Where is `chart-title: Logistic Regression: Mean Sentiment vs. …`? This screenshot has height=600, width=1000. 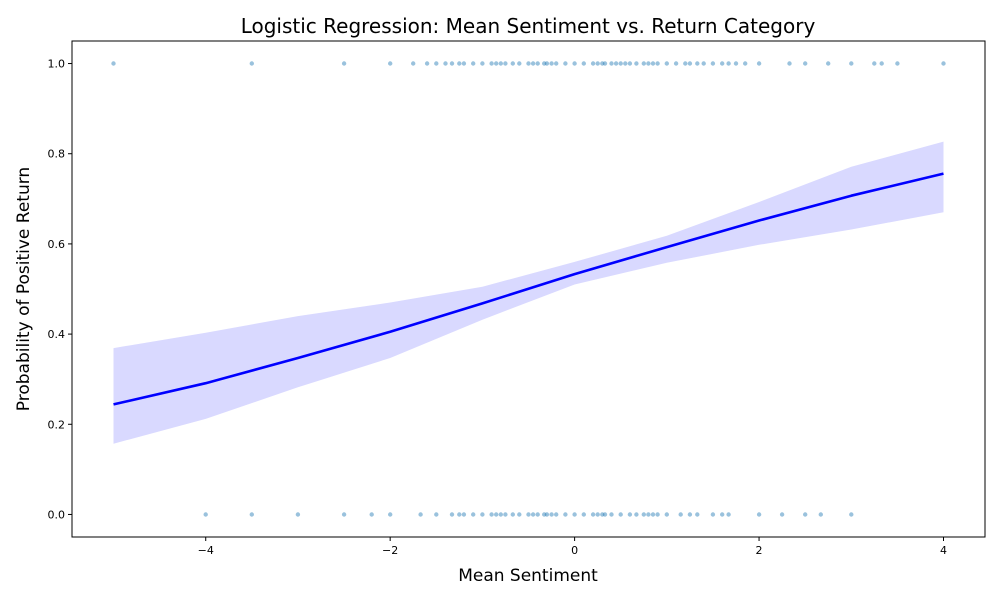
chart-title: Logistic Regression: Mean Sentiment vs. … is located at coordinates (528, 26).